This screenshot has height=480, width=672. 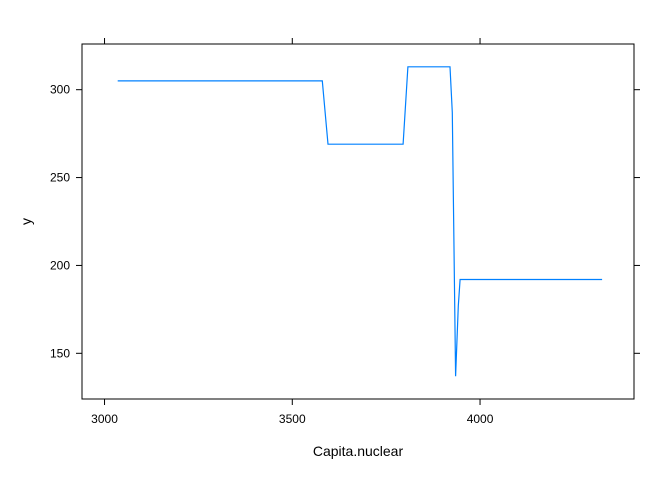 I want to click on x-tick-label: 3500, so click(x=292, y=419).